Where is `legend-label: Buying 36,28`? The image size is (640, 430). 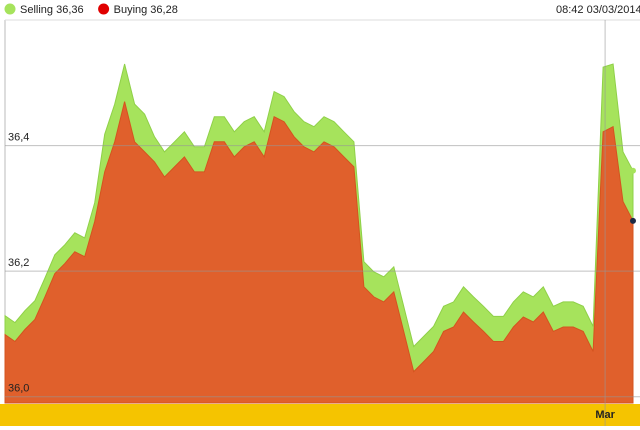
legend-label: Buying 36,28 is located at coordinates (146, 10).